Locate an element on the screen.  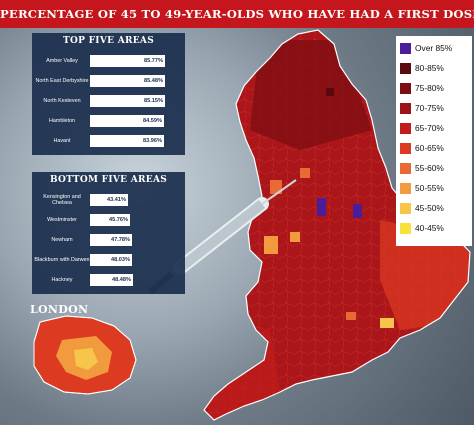
top-five-value-label: 85.77% is located at coordinates (153, 61).